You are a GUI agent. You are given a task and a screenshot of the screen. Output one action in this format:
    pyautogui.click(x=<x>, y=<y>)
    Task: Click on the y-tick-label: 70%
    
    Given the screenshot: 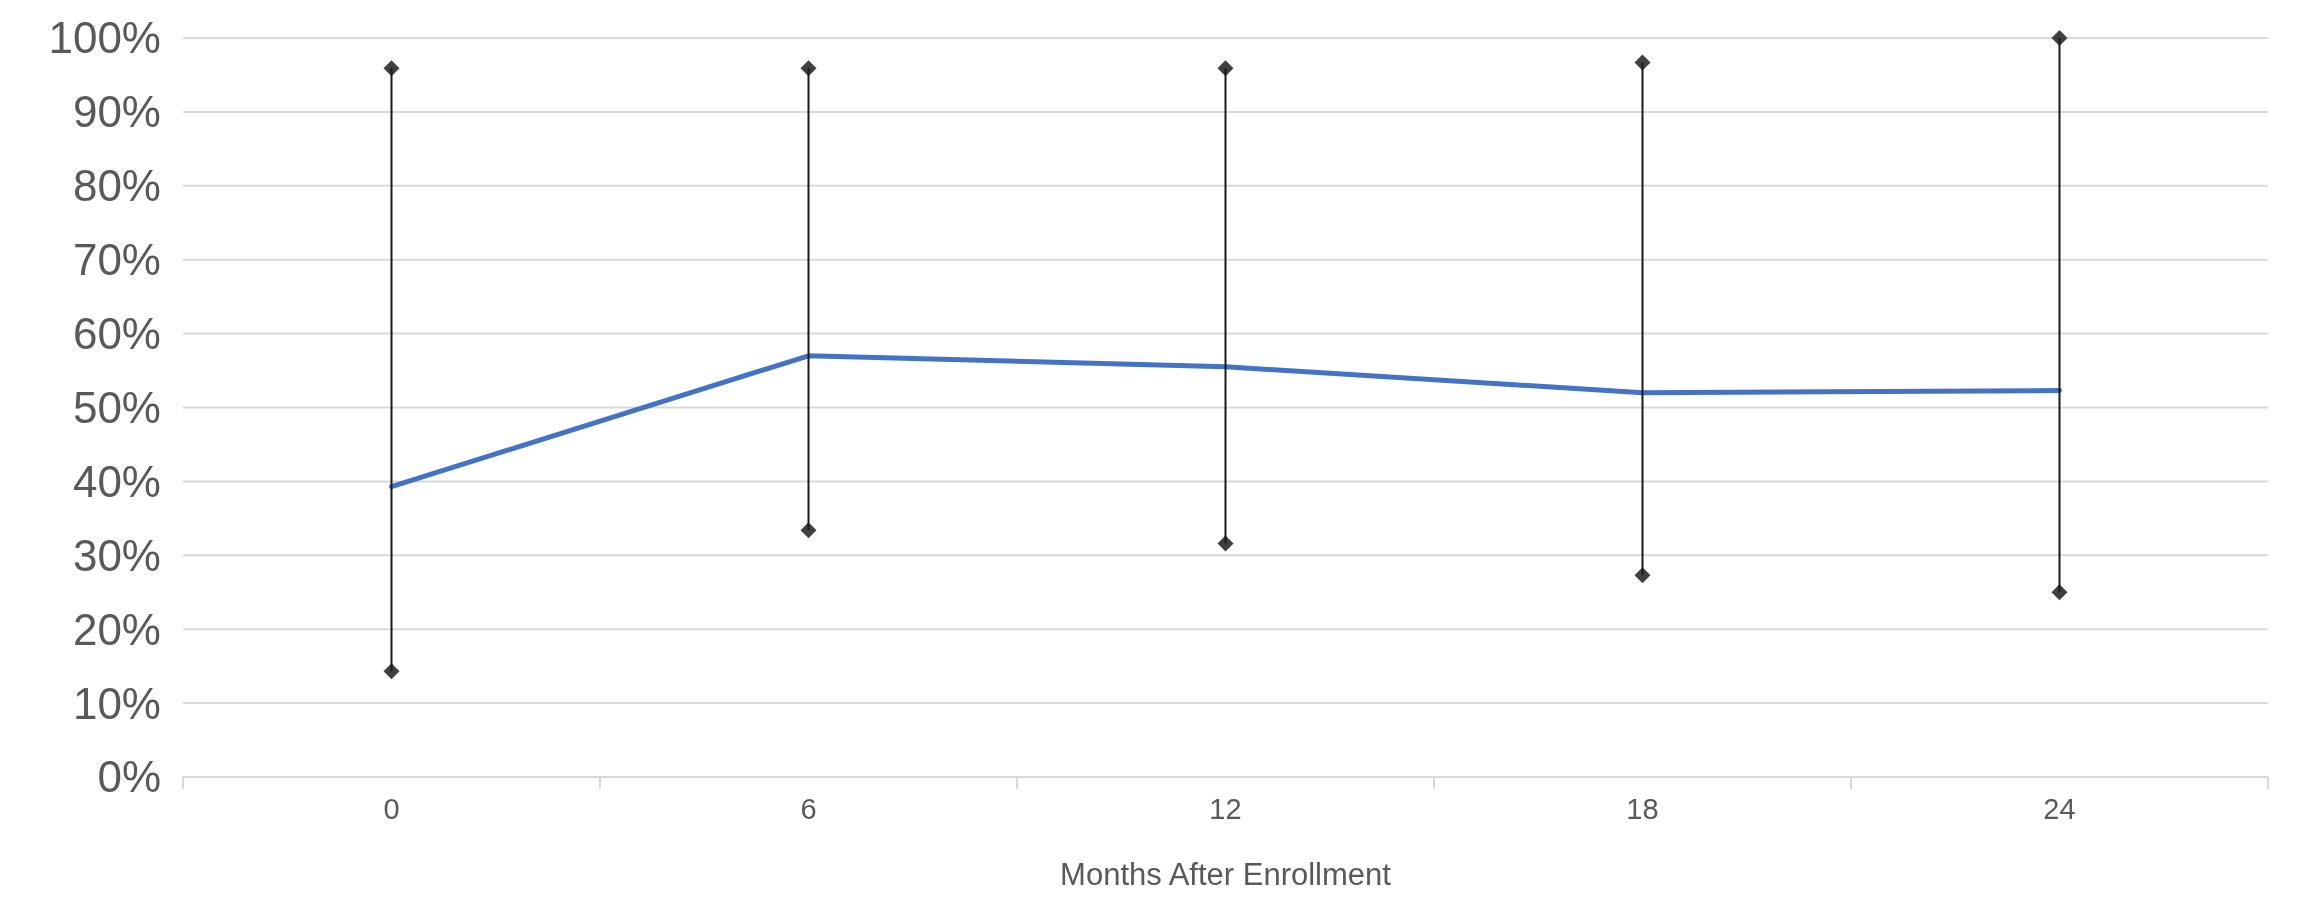 What is the action you would take?
    pyautogui.click(x=116, y=260)
    